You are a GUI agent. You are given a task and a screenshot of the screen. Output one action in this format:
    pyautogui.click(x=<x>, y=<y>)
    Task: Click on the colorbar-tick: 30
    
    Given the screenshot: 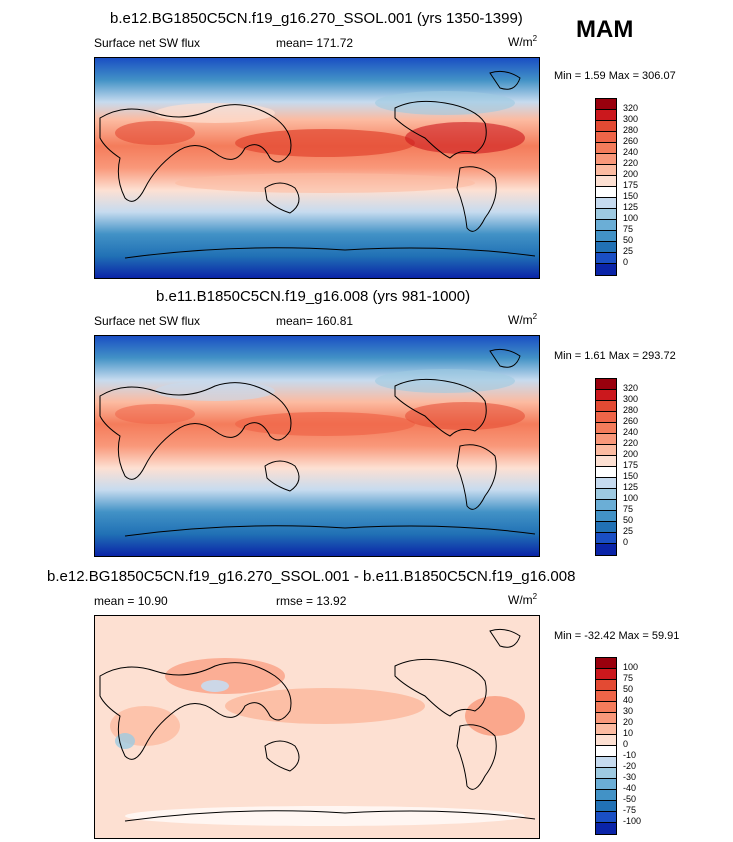 What is the action you would take?
    pyautogui.click(x=628, y=711)
    